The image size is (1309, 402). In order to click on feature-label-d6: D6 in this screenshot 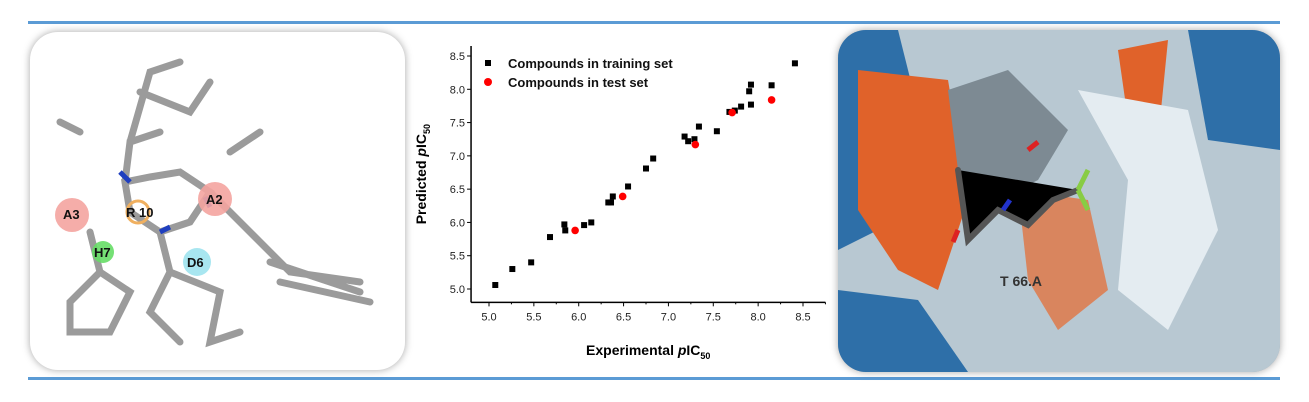, I will do `click(195, 262)`.